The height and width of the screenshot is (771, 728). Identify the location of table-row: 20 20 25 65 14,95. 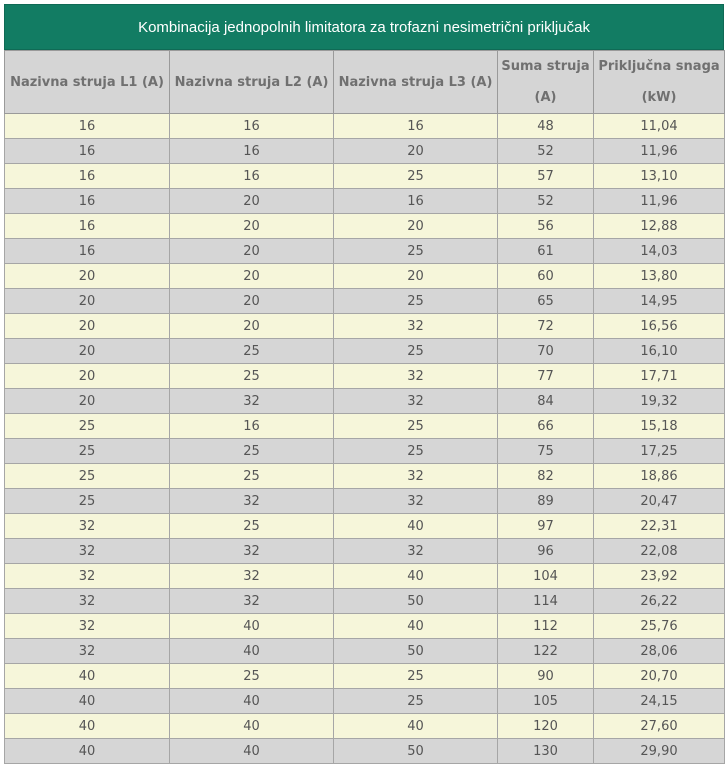
(364, 301).